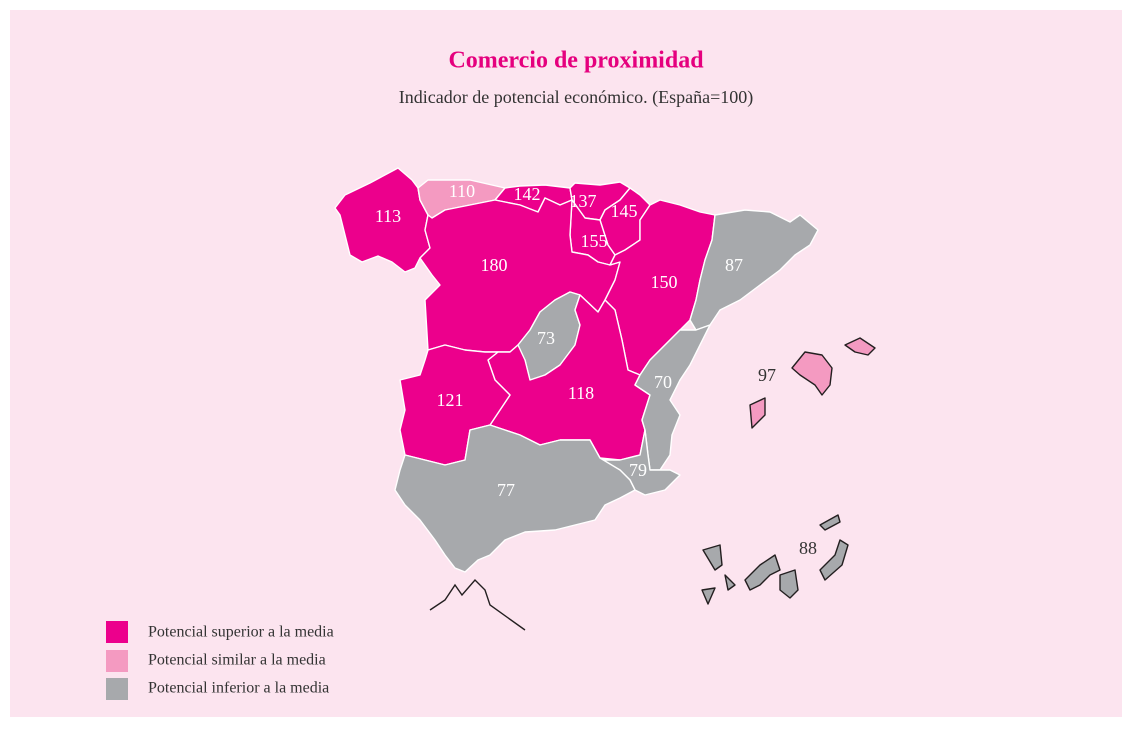 The height and width of the screenshot is (737, 1132). I want to click on region-label: 77, so click(506, 490).